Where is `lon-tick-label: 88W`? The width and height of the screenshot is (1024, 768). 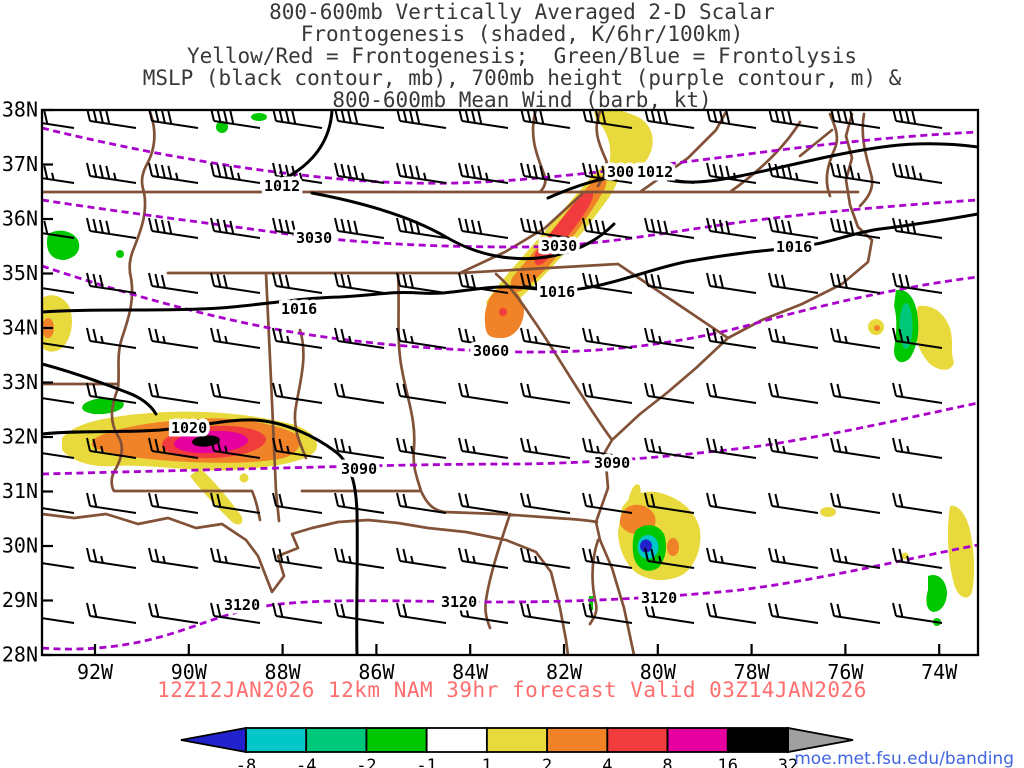 lon-tick-label: 88W is located at coordinates (283, 672).